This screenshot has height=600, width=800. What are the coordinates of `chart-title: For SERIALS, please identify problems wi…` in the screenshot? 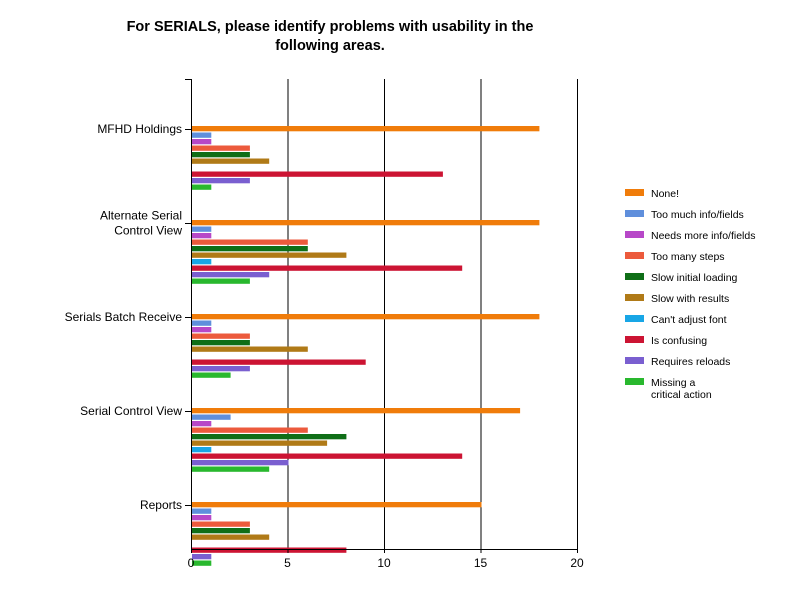 It's located at (330, 36).